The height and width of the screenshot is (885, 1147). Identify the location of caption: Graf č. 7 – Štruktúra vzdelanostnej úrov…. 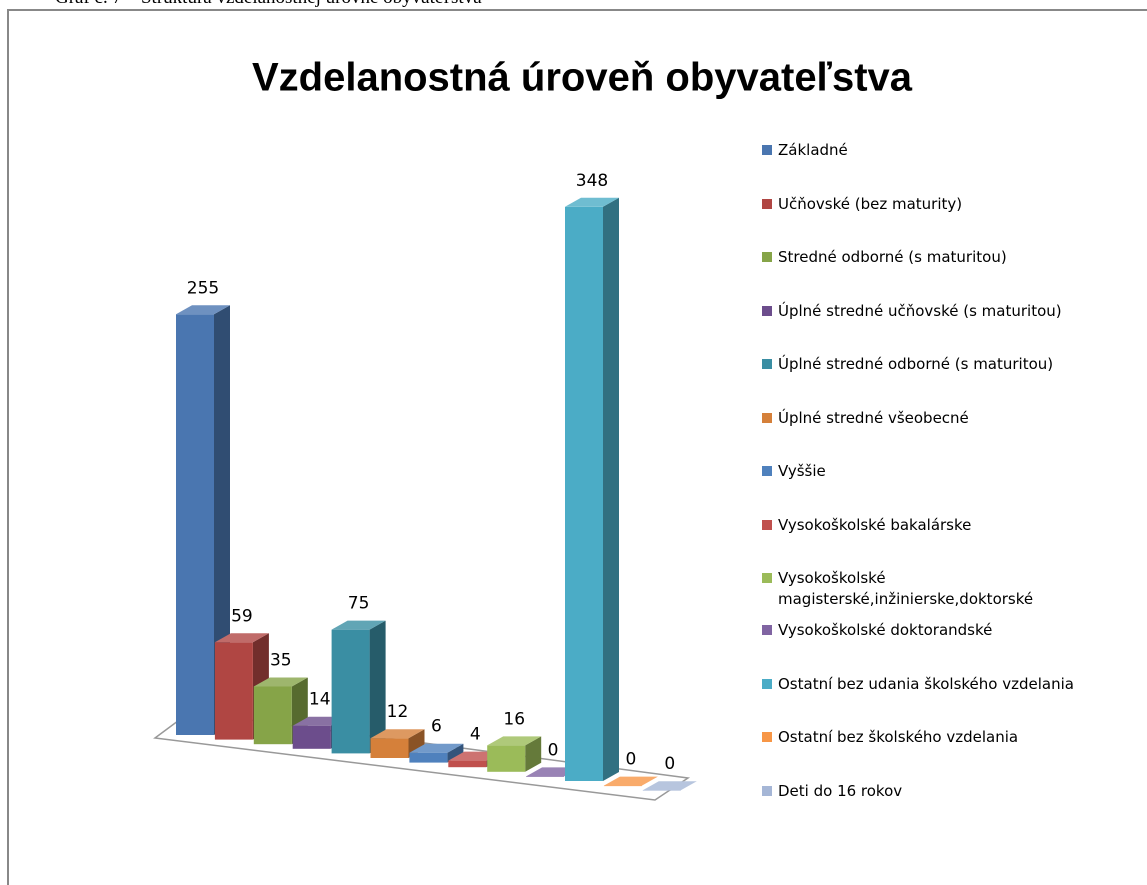
(268, 4).